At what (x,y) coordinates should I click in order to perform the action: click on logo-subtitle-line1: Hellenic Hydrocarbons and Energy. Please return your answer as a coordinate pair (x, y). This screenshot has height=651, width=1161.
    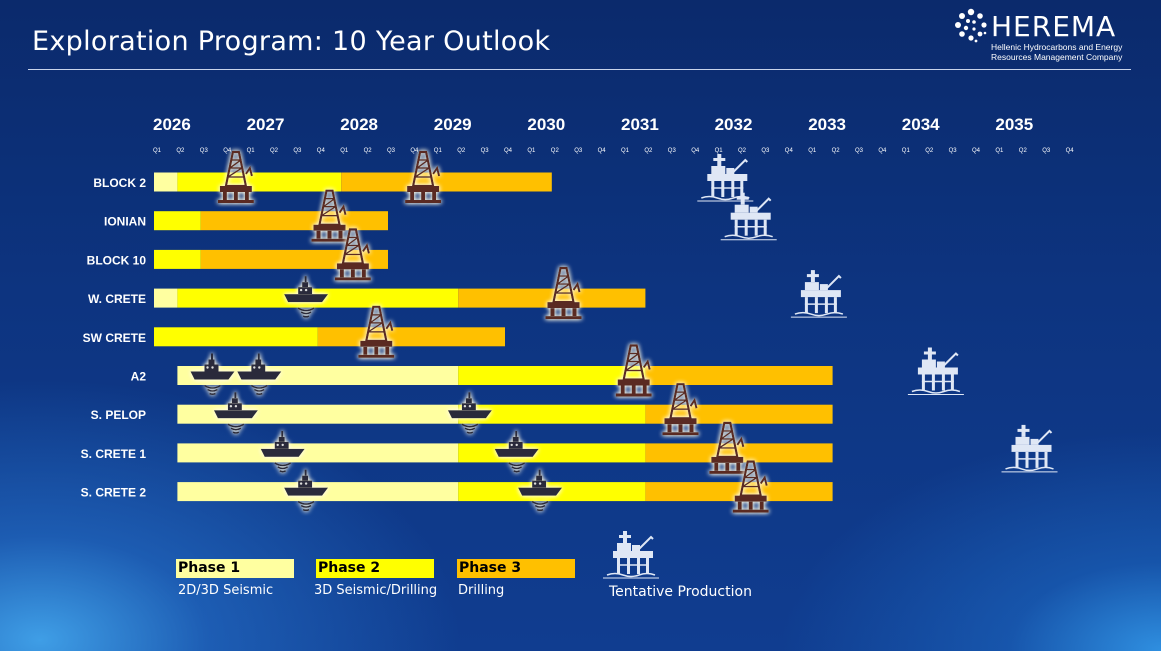
    Looking at the image, I should click on (1057, 47).